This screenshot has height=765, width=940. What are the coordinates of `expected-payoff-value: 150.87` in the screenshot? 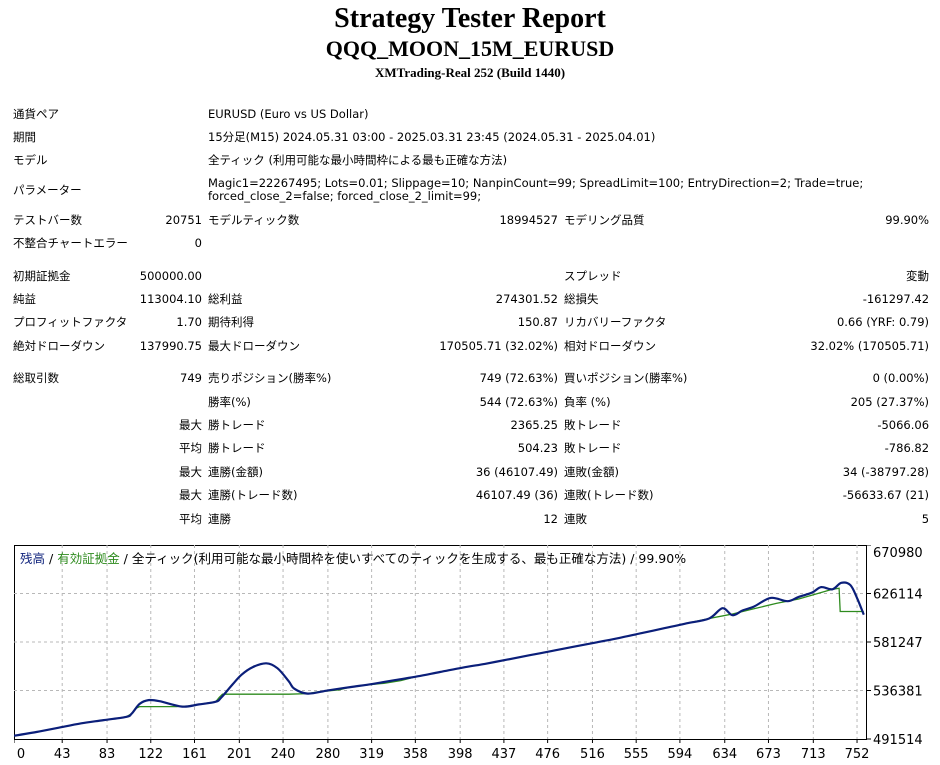 It's located at (537, 322).